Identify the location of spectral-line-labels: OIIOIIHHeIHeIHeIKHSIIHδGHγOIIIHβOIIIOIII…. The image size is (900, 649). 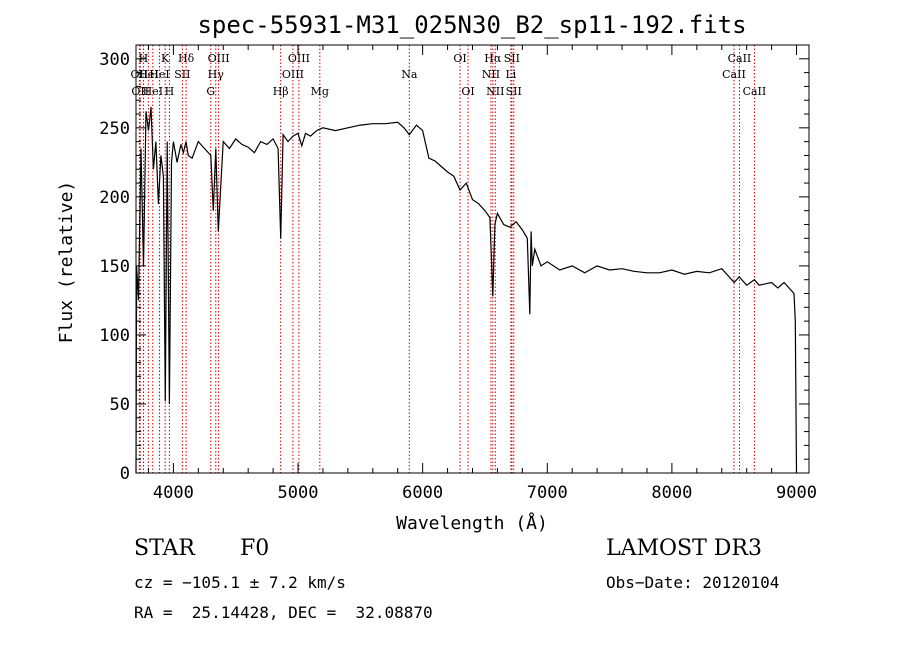
(449, 75).